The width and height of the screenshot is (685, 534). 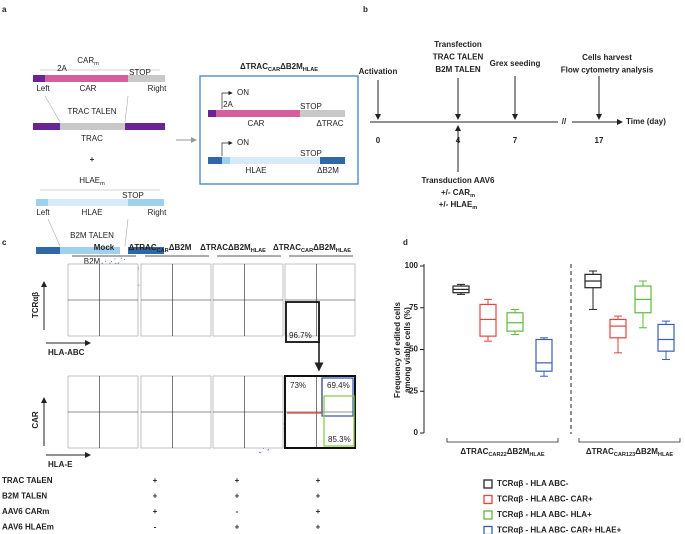 What do you see at coordinates (25, 511) in the screenshot?
I see `label: AAV6 CARm` at bounding box center [25, 511].